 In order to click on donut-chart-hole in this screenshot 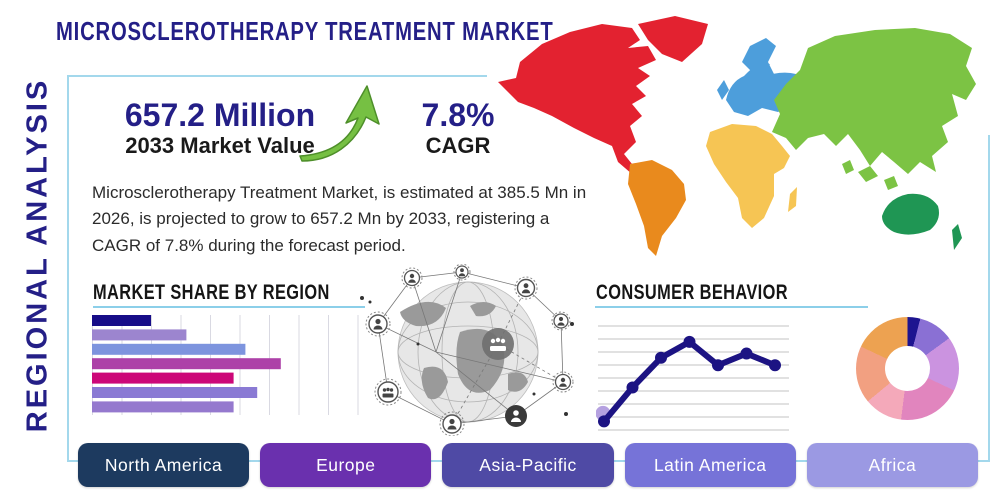, I will do `click(907, 368)`.